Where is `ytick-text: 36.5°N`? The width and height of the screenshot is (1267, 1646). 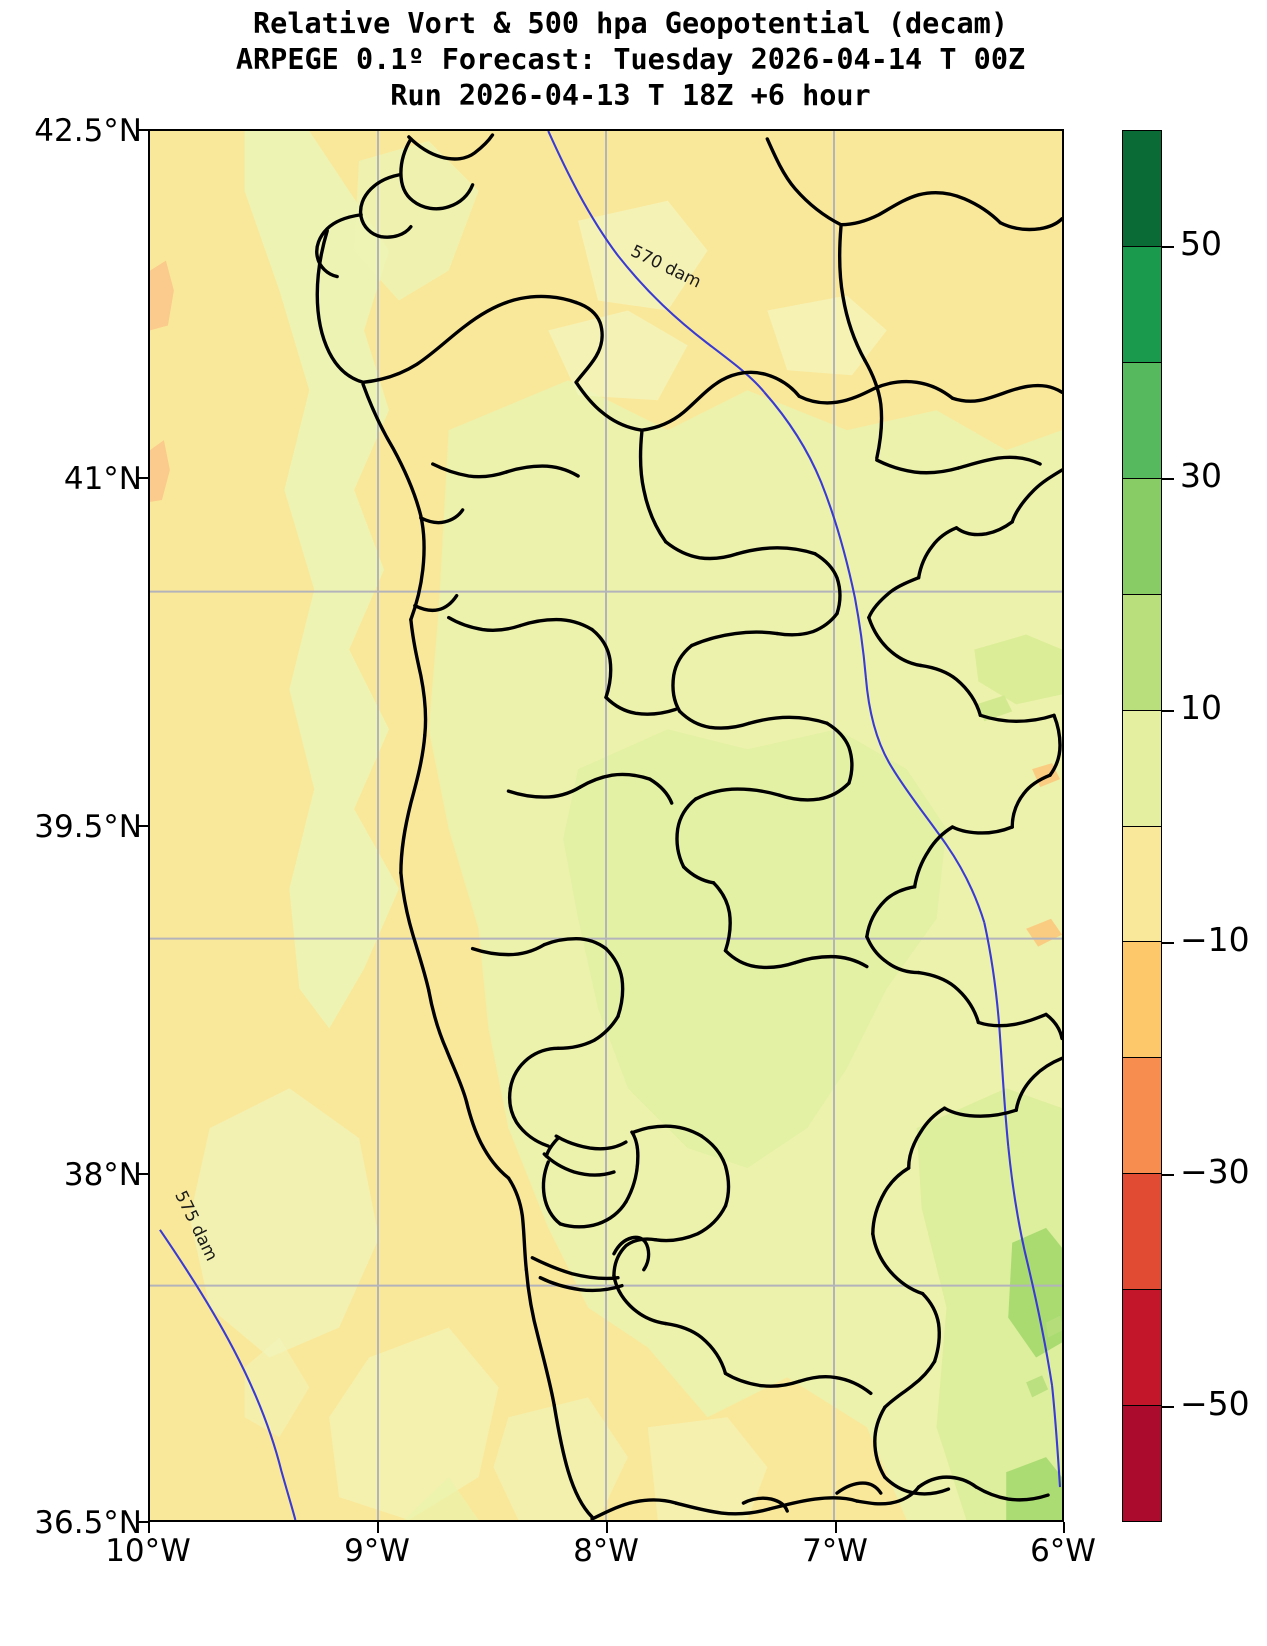
ytick-text: 36.5°N is located at coordinates (88, 1523).